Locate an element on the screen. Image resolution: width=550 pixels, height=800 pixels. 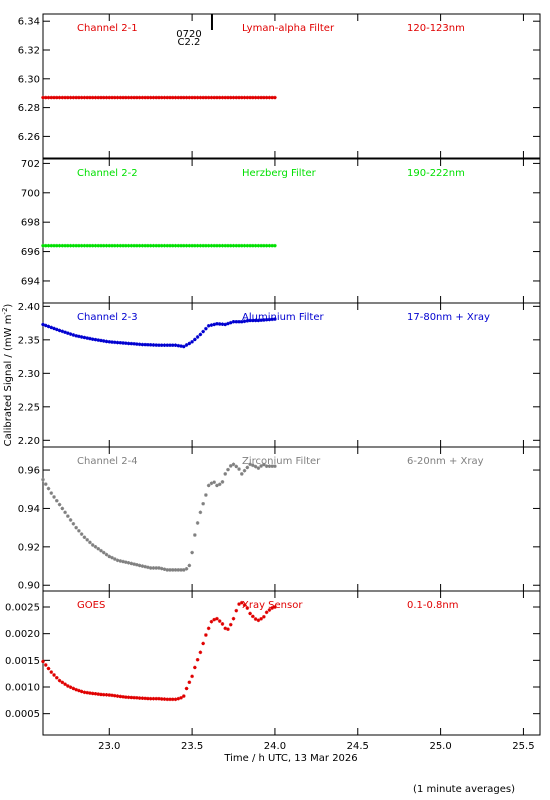
x-tick-label: 25.0 is located at coordinates (440, 746).